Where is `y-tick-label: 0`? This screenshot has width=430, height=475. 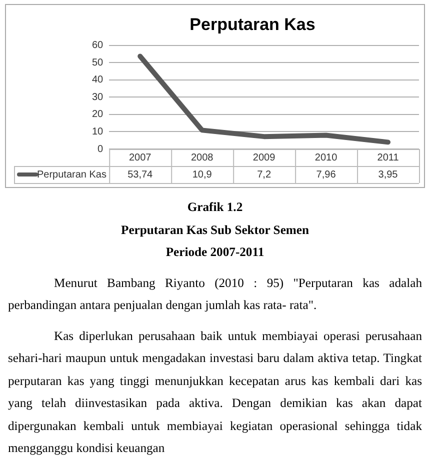
y-tick-label: 0 is located at coordinates (101, 149).